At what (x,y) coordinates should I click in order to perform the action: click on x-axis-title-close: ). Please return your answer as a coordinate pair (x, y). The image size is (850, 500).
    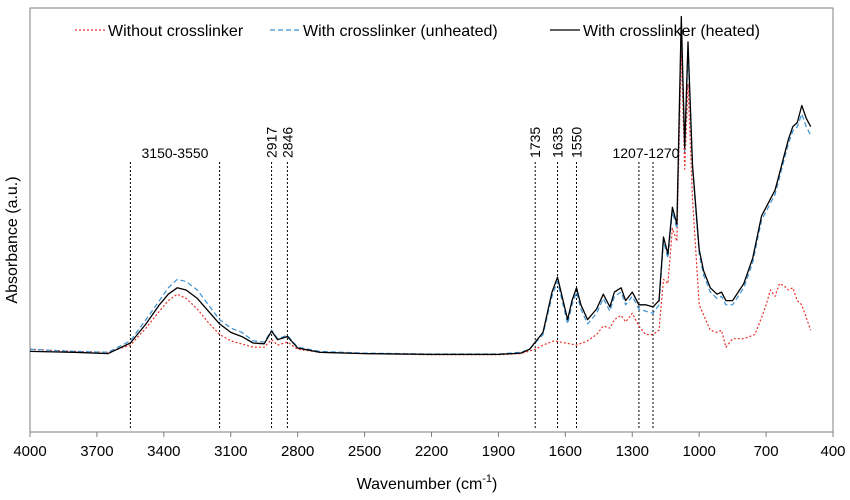
    Looking at the image, I should click on (494, 484).